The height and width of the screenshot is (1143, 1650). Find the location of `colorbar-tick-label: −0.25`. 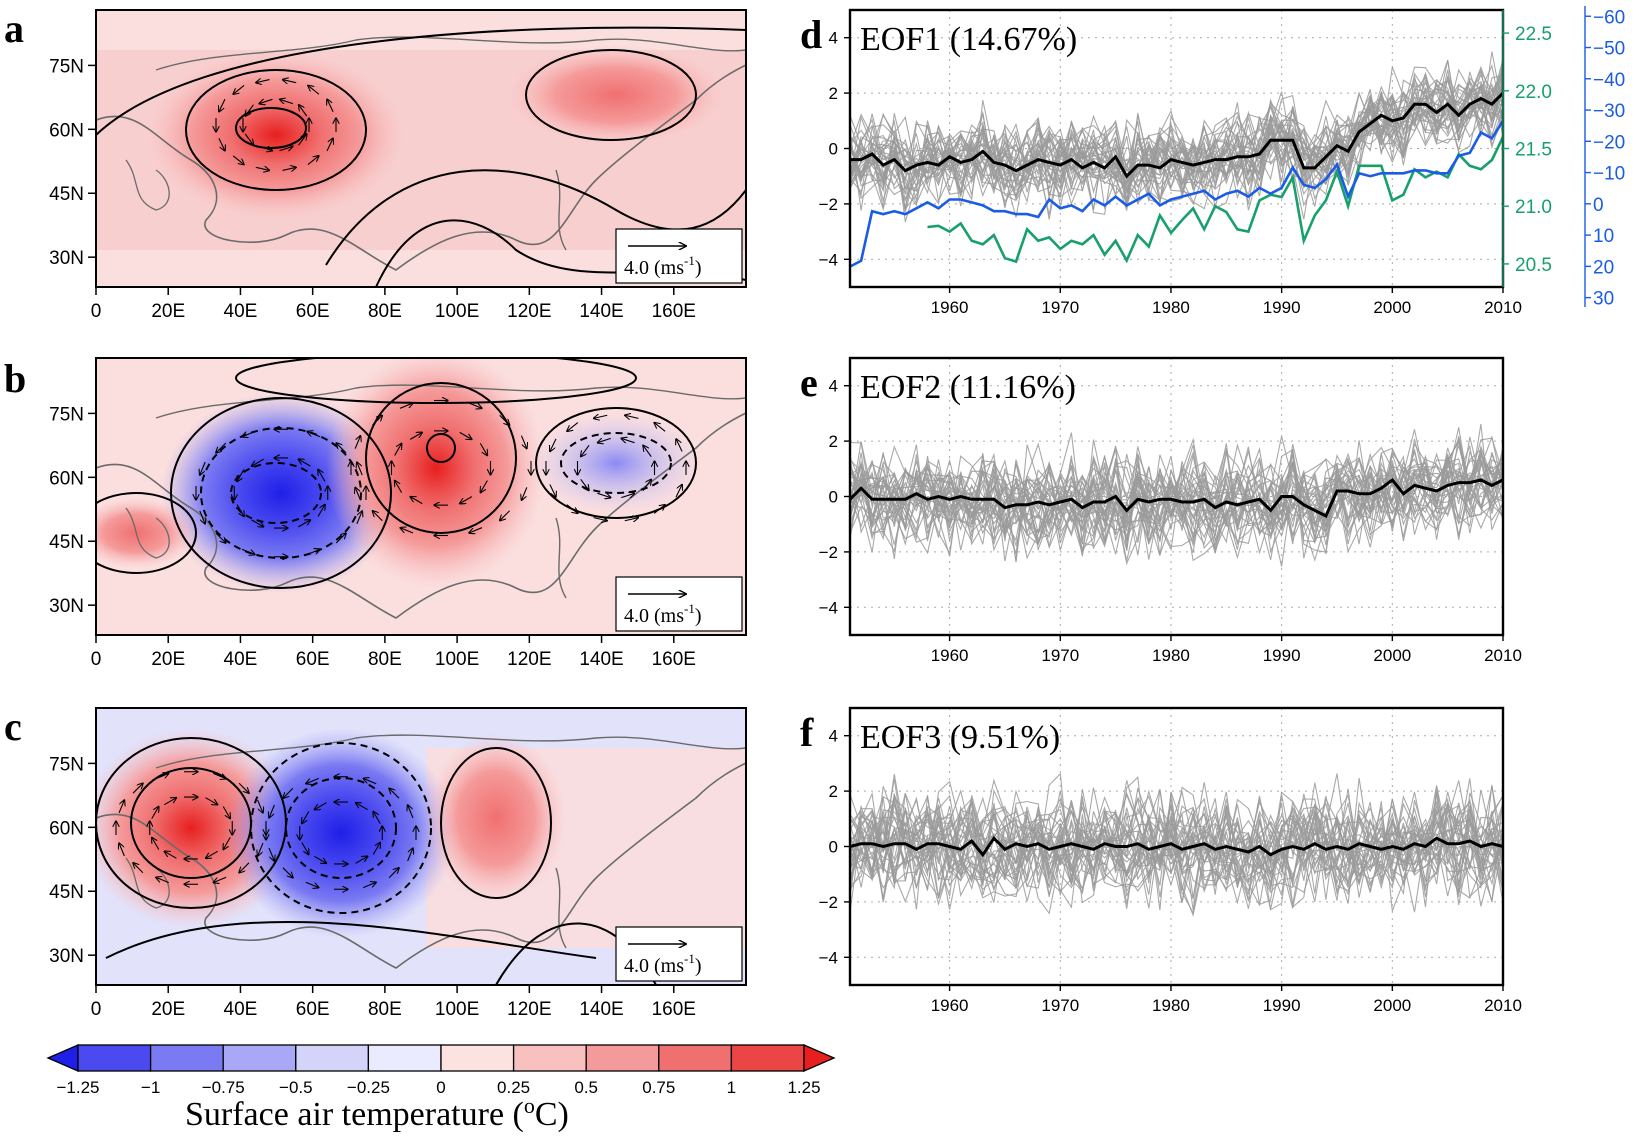

colorbar-tick-label: −0.25 is located at coordinates (368, 1087).